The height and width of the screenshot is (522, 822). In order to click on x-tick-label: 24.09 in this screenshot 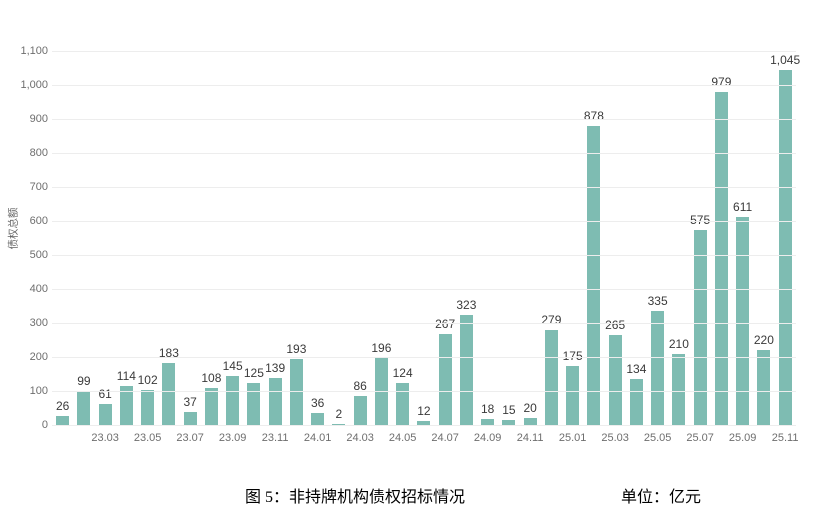, I will do `click(487, 438)`.